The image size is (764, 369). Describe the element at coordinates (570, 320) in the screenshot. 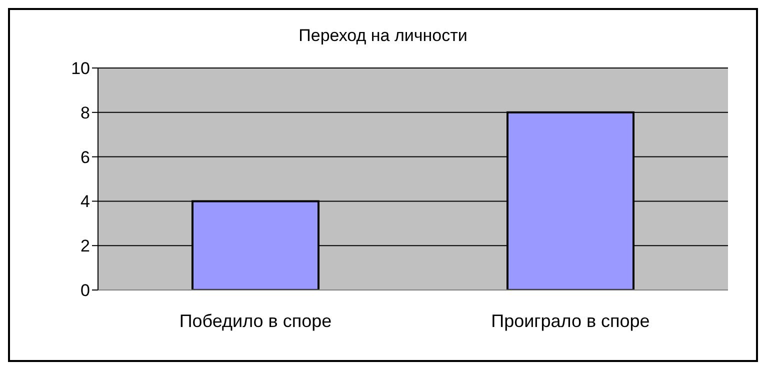

I see `x-tick-label: Проиграло в споре` at that location.